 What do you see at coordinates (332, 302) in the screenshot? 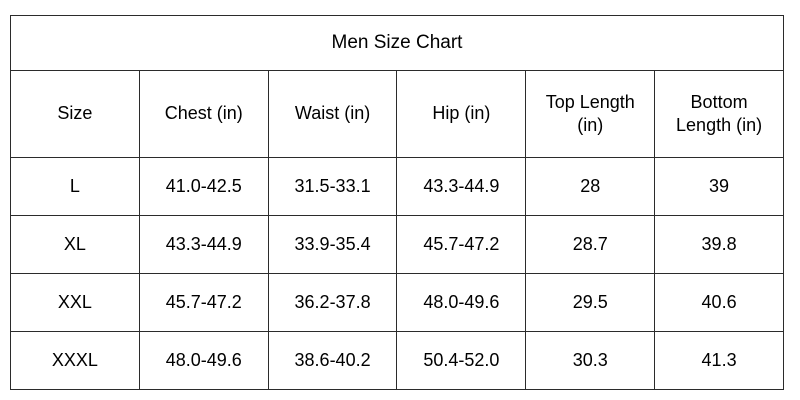
I see `table-cell: 36.2-37.8` at bounding box center [332, 302].